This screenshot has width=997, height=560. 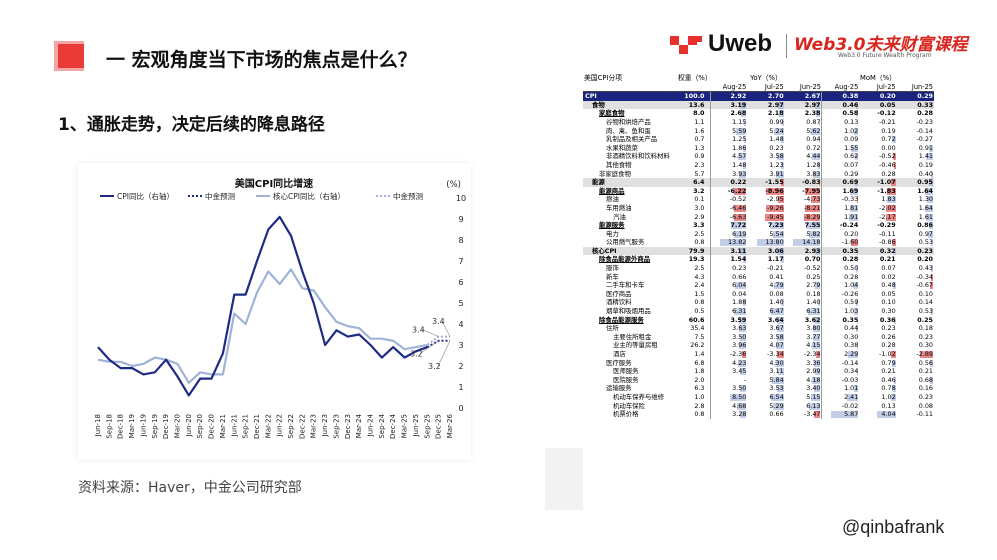 What do you see at coordinates (776, 414) in the screenshot?
I see `cell-value: 0.66` at bounding box center [776, 414].